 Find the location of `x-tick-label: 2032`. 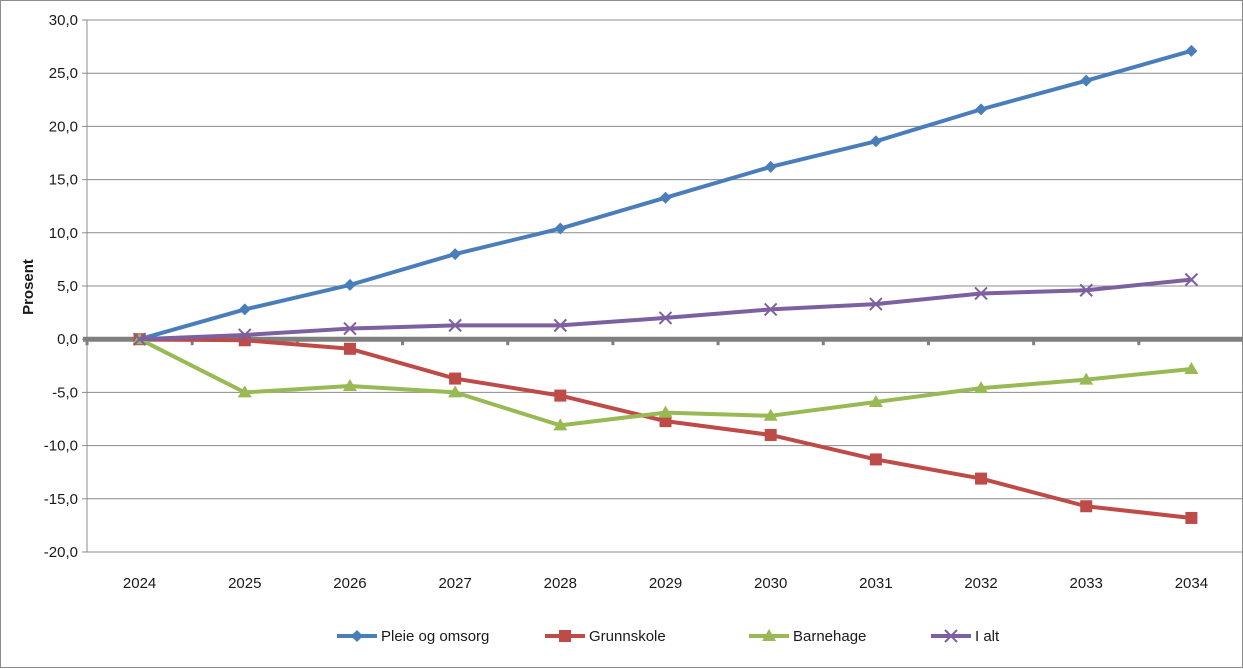

x-tick-label: 2032 is located at coordinates (980, 583).